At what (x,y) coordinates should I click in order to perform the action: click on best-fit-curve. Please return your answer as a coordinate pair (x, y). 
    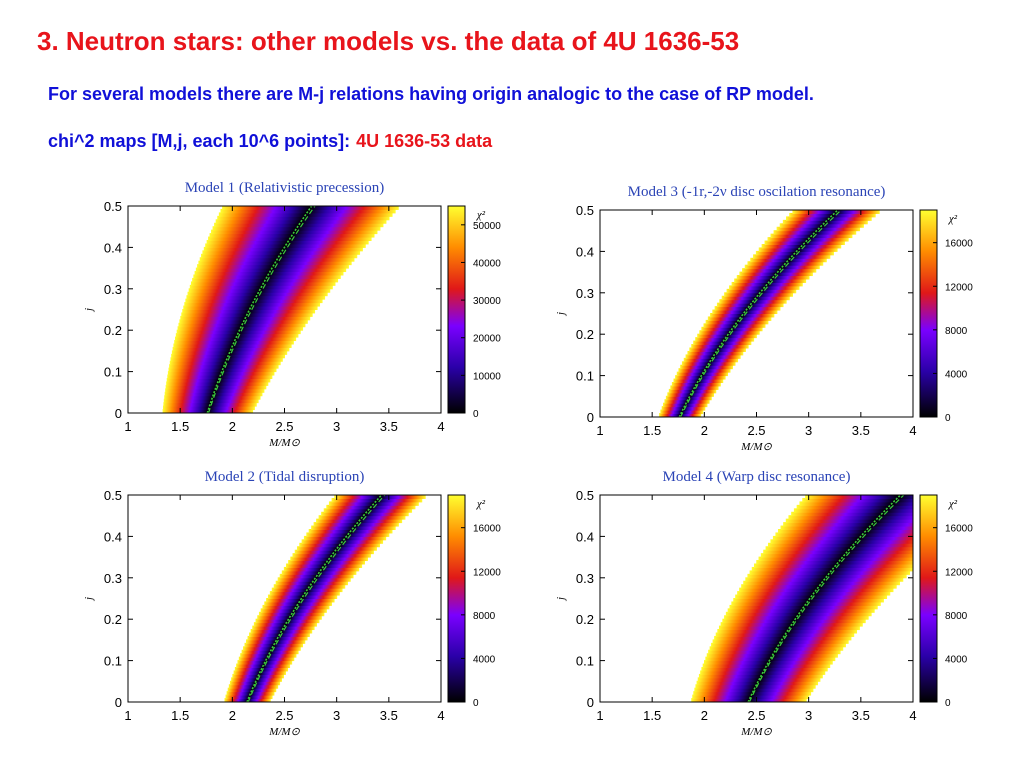
    Looking at the image, I should click on (758, 313).